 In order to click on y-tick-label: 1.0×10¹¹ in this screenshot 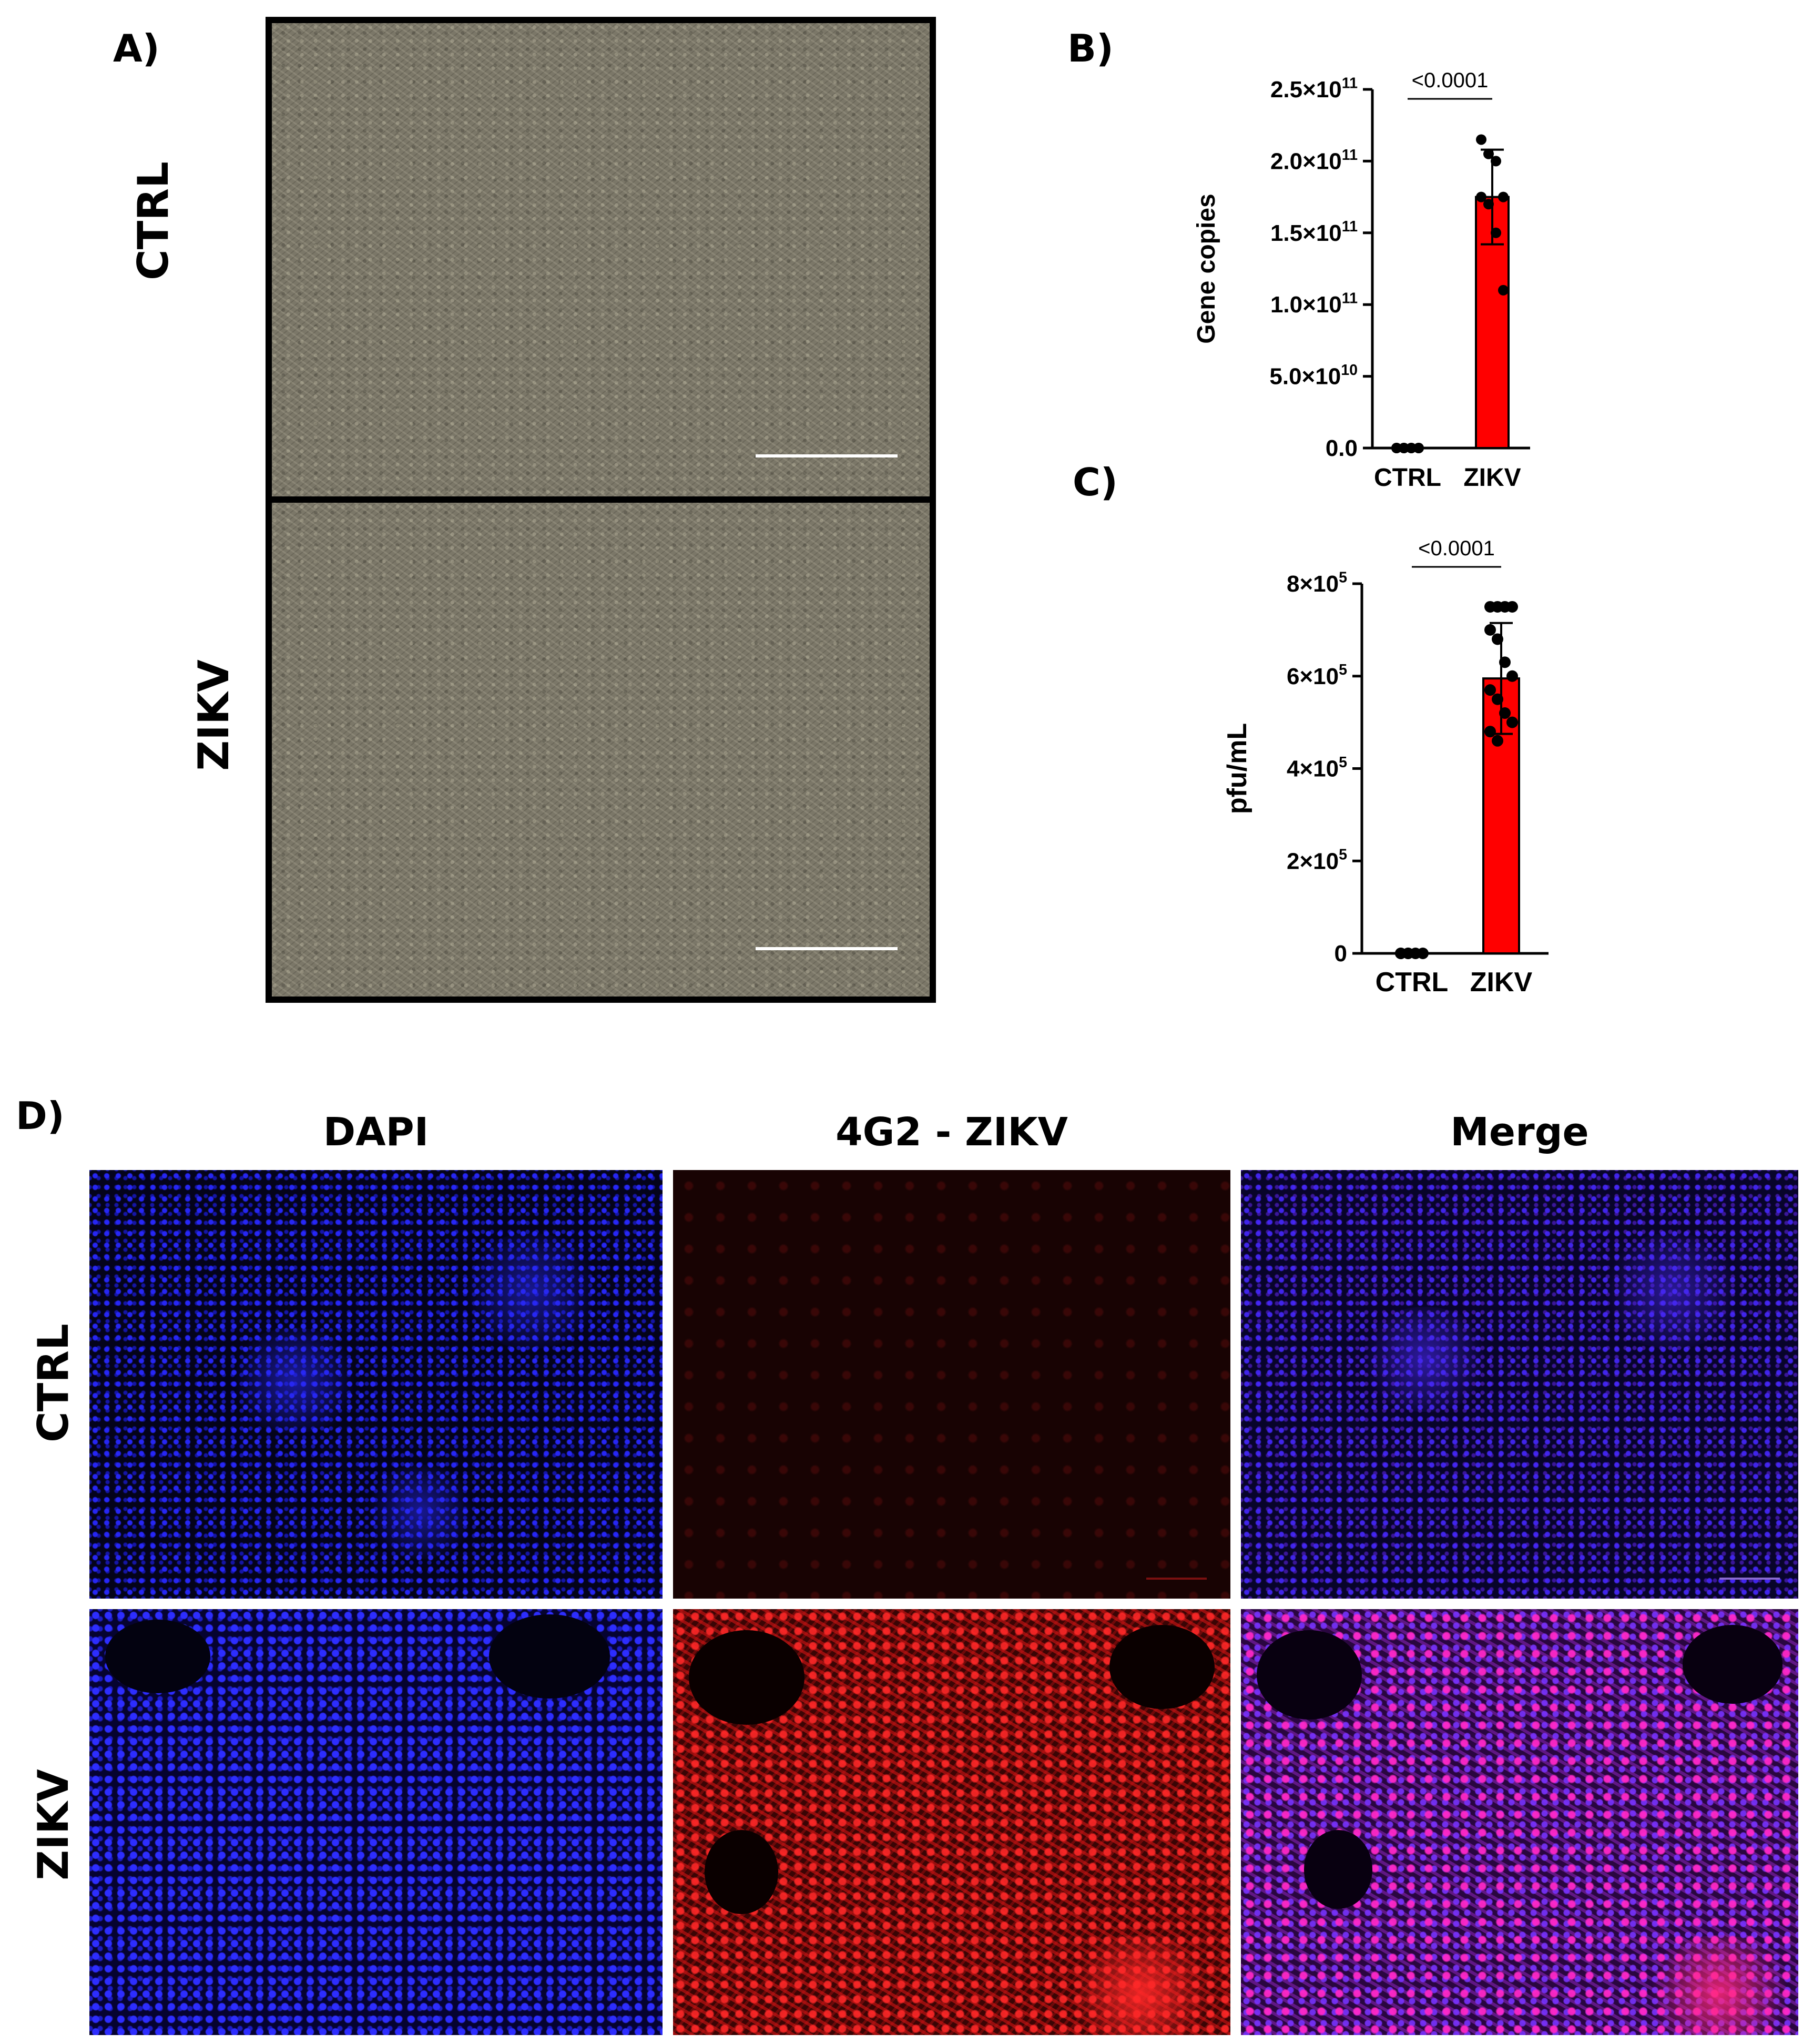, I will do `click(1314, 304)`.